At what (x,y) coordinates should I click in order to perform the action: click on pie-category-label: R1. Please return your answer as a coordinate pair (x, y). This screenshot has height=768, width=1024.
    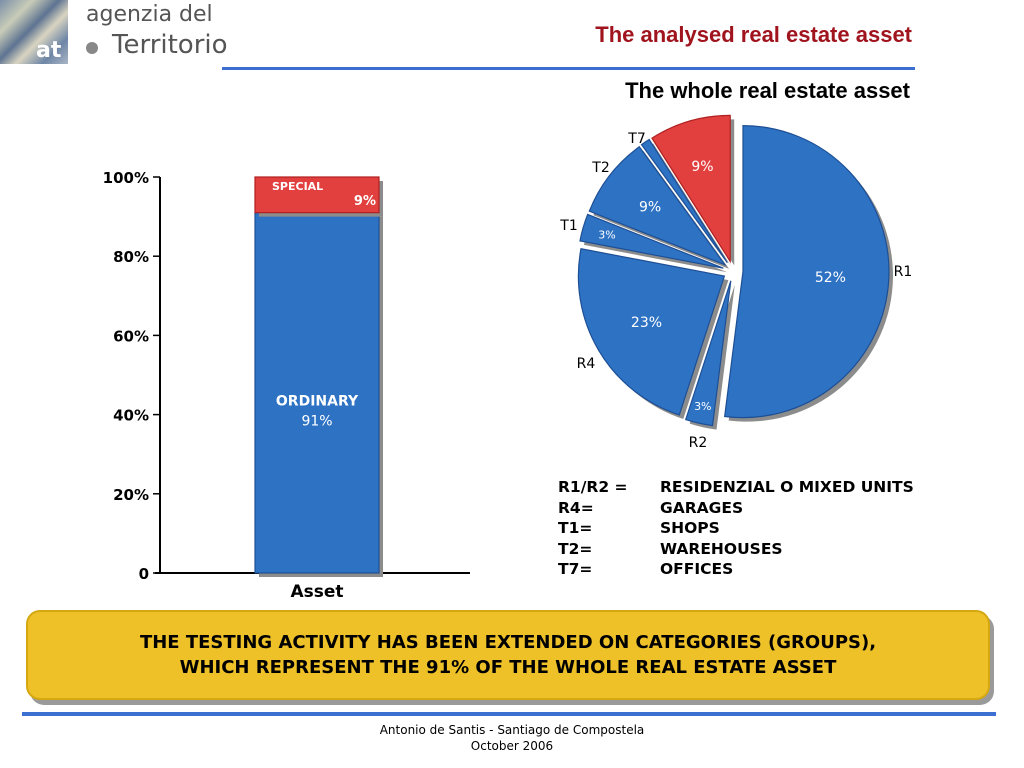
    Looking at the image, I should click on (903, 272).